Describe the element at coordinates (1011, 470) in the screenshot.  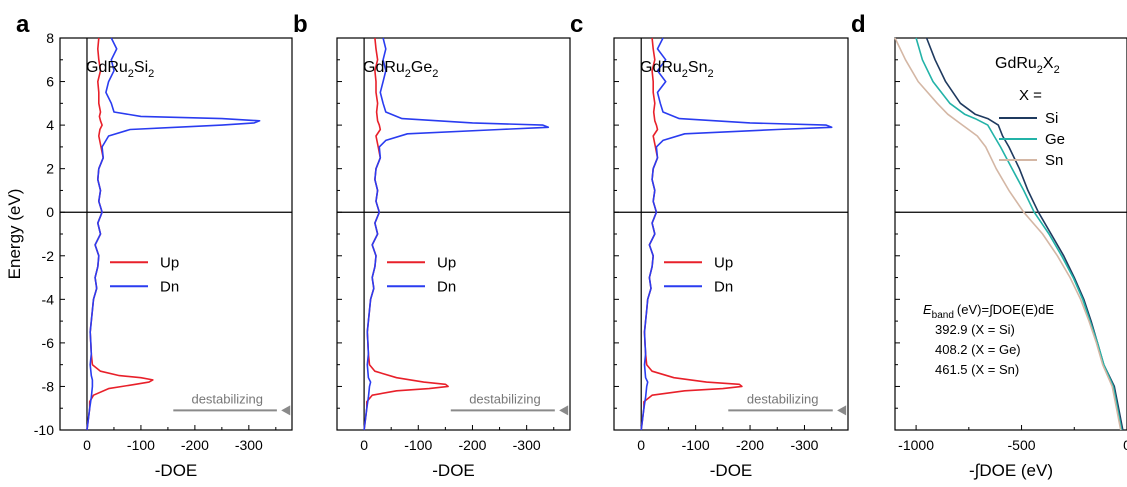
I see `x-axis-label: -∫DOE (eV)` at that location.